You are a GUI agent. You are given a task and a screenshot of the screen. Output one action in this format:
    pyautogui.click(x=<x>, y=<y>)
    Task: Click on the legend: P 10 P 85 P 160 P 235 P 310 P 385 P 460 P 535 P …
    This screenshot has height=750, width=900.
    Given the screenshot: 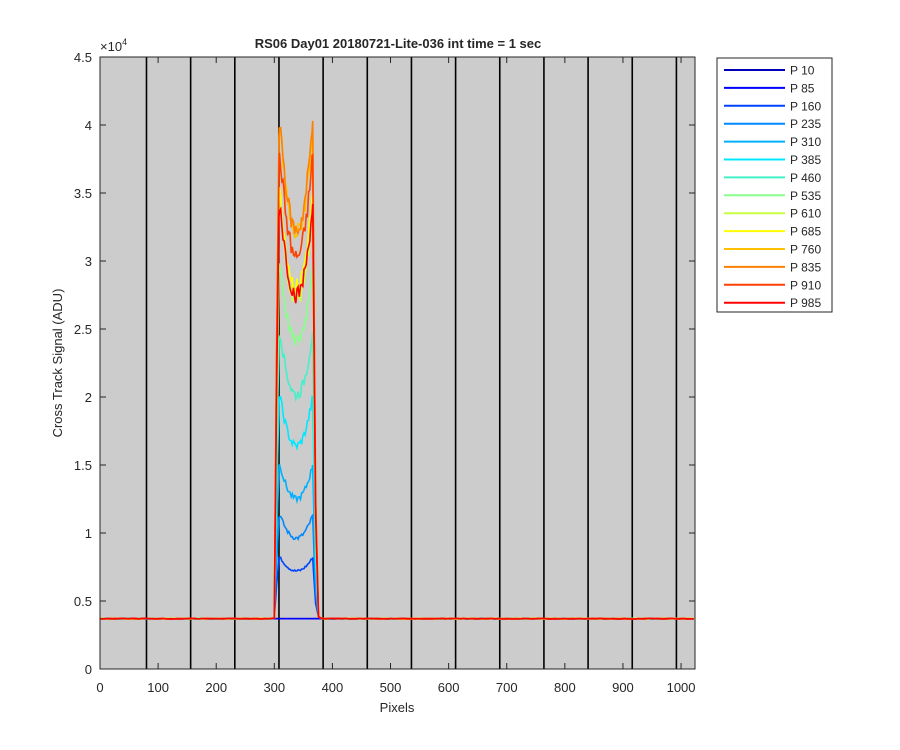 What is the action you would take?
    pyautogui.click(x=774, y=185)
    